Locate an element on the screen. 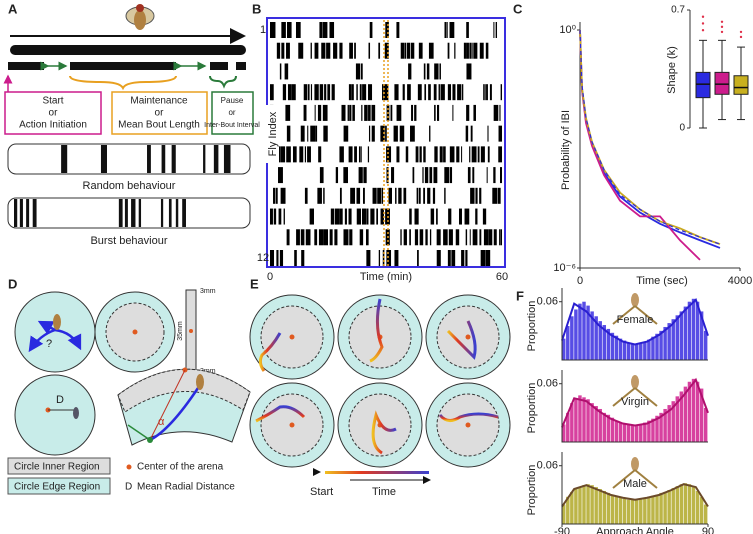 This screenshot has width=753, height=534. panel-label: D is located at coordinates (12, 283).